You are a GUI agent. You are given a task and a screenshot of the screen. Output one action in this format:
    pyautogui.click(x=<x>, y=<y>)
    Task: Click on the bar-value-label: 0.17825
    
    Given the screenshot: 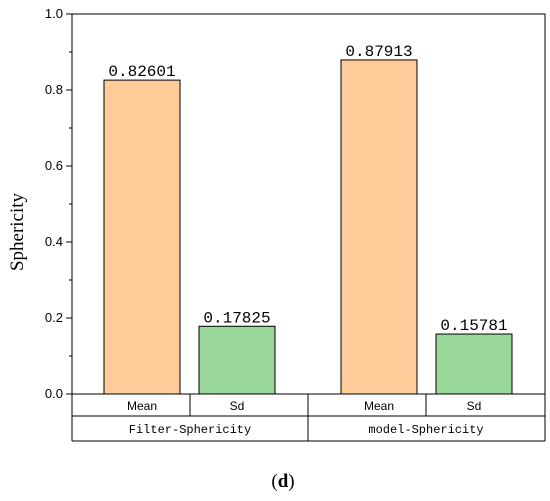 What is the action you would take?
    pyautogui.click(x=236, y=318)
    